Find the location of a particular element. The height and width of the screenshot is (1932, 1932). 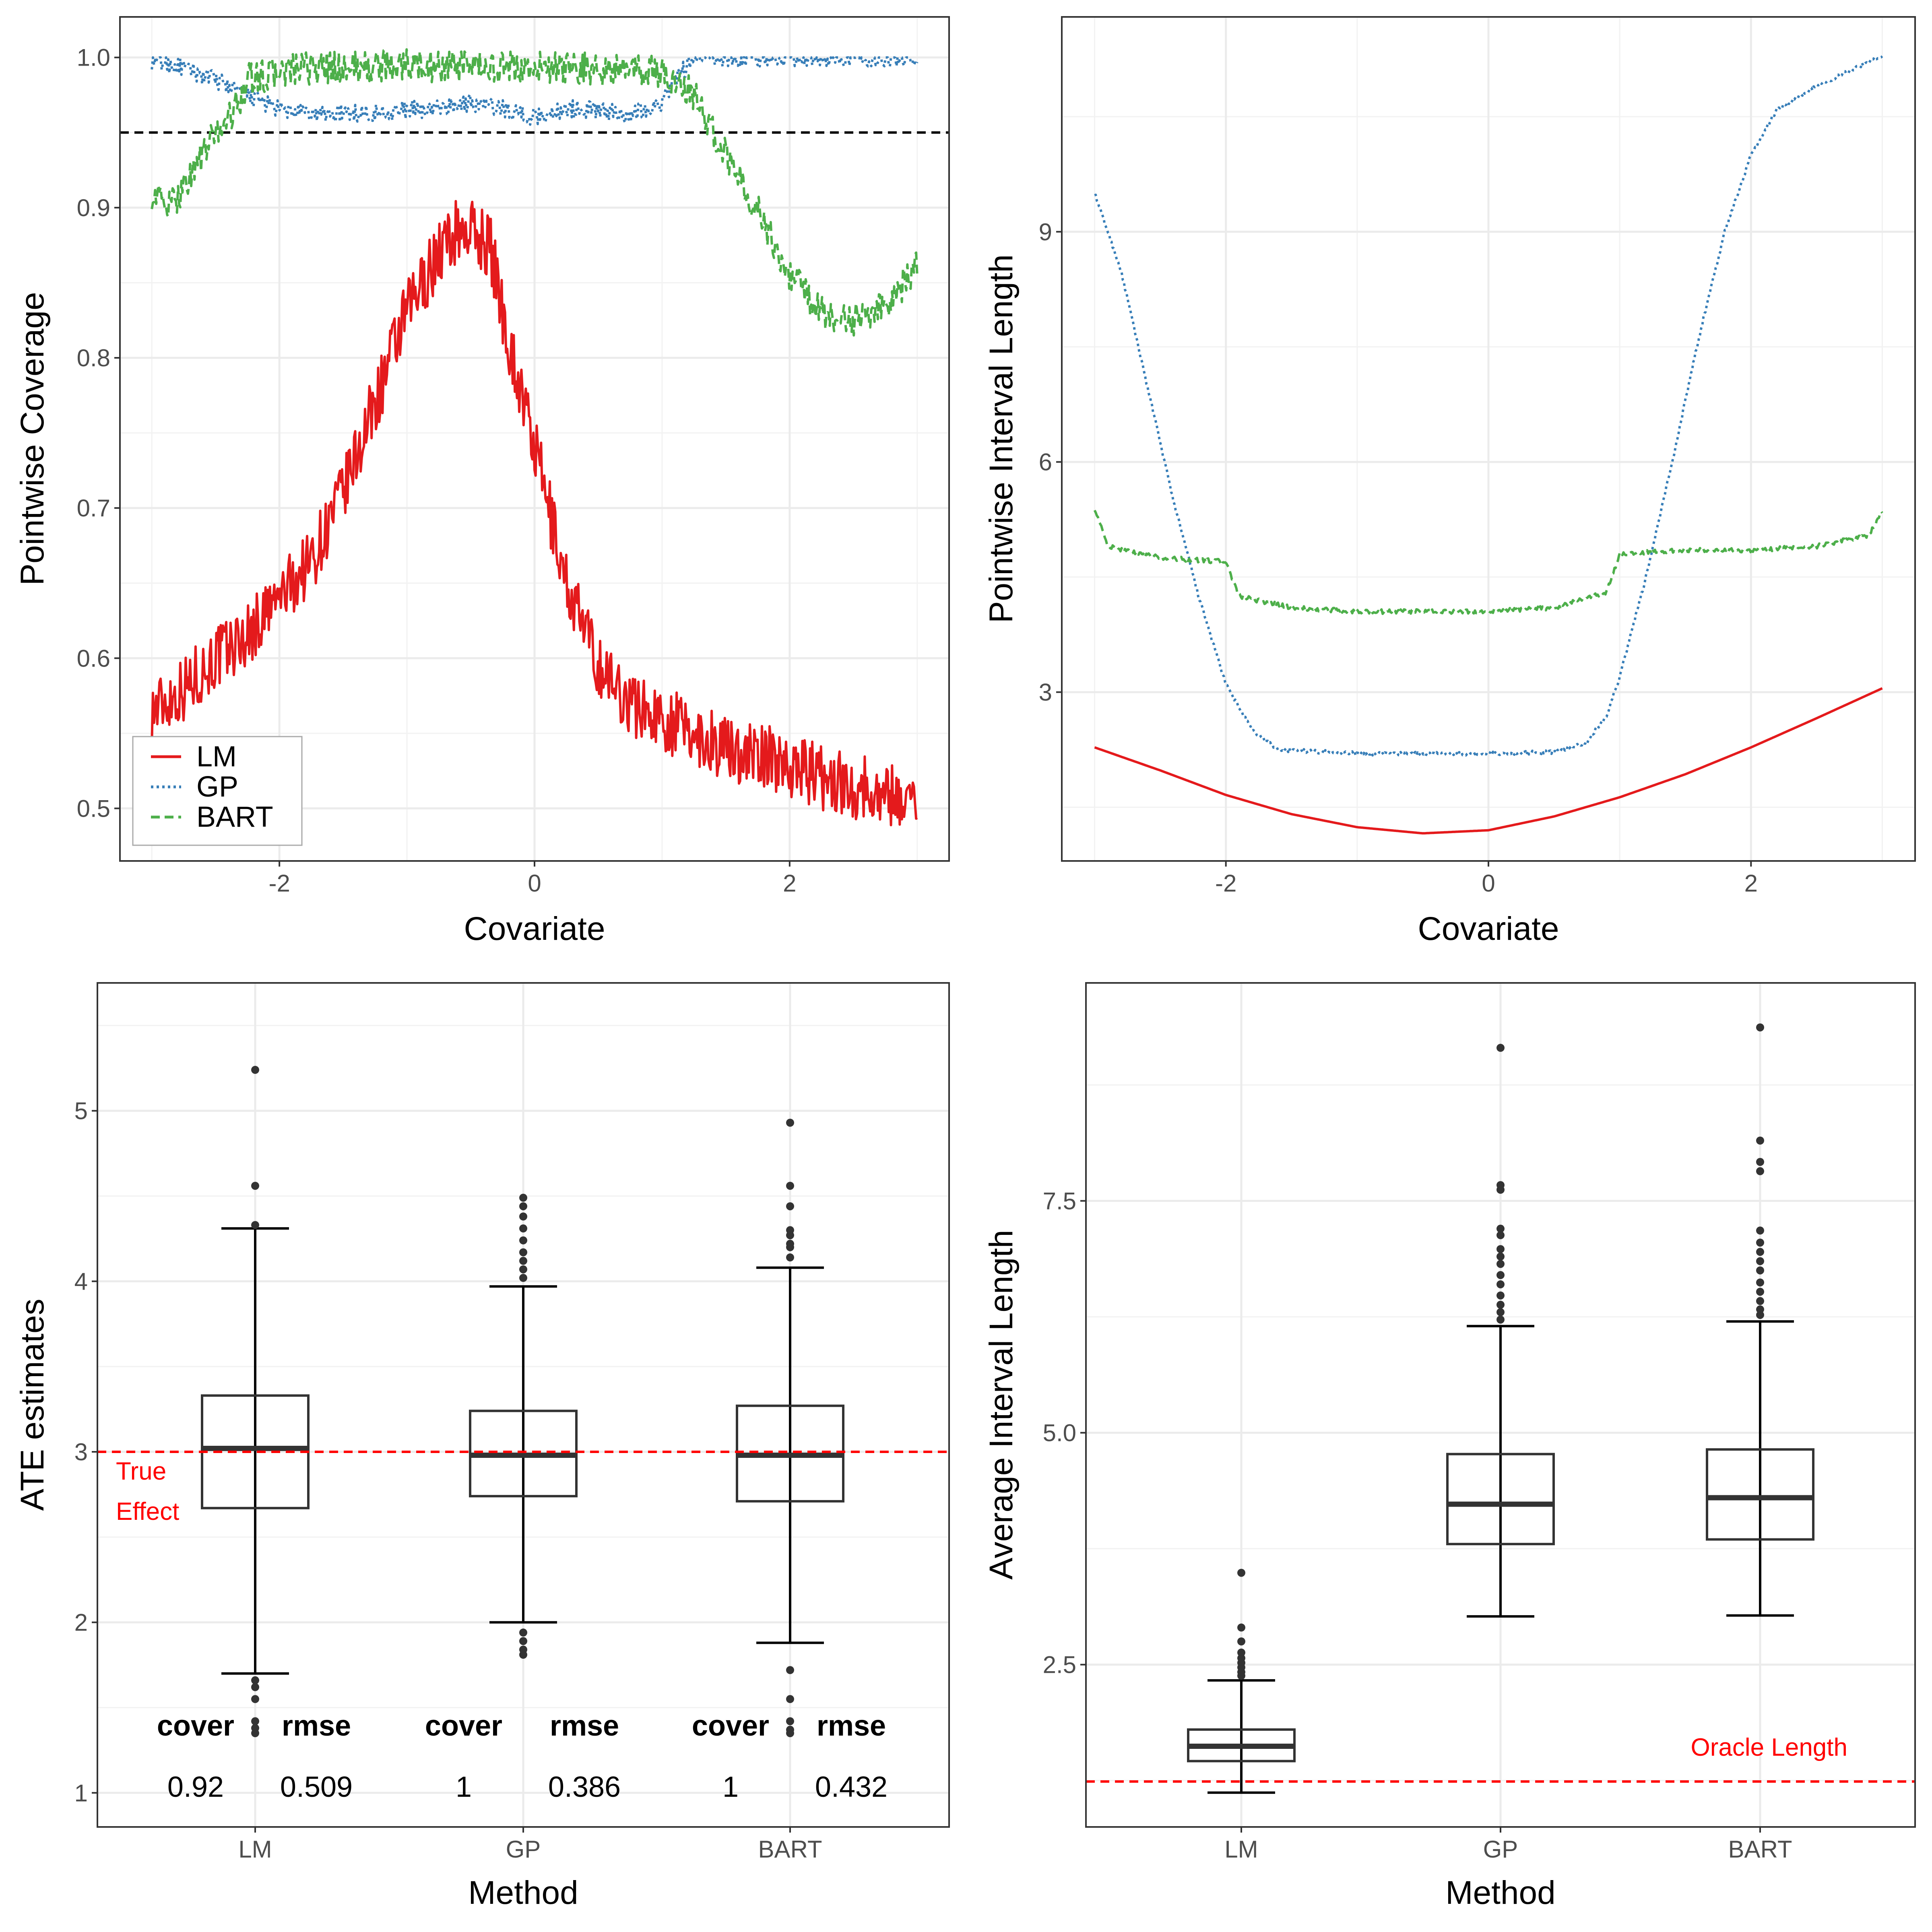

interval-length-x-axis-title: Covariate is located at coordinates (1488, 928).